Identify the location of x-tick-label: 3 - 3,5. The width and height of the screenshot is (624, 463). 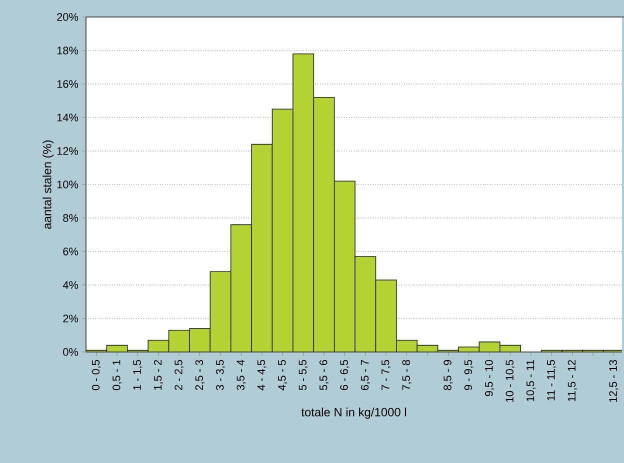
(221, 375).